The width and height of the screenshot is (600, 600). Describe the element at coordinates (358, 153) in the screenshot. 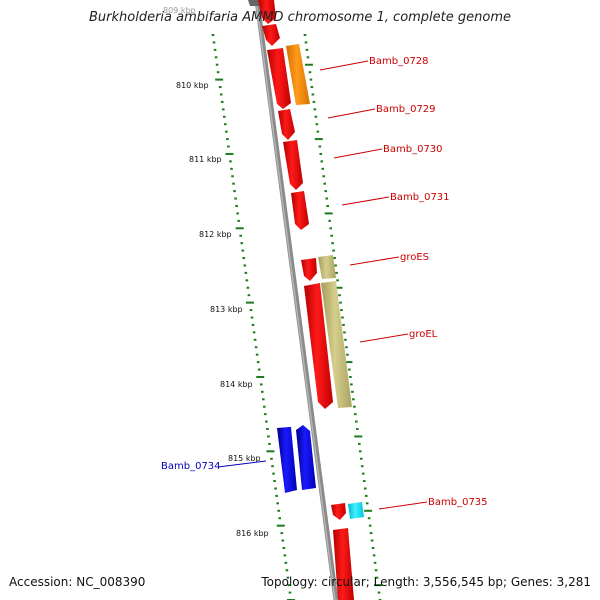

I see `leader-bamb0730` at that location.